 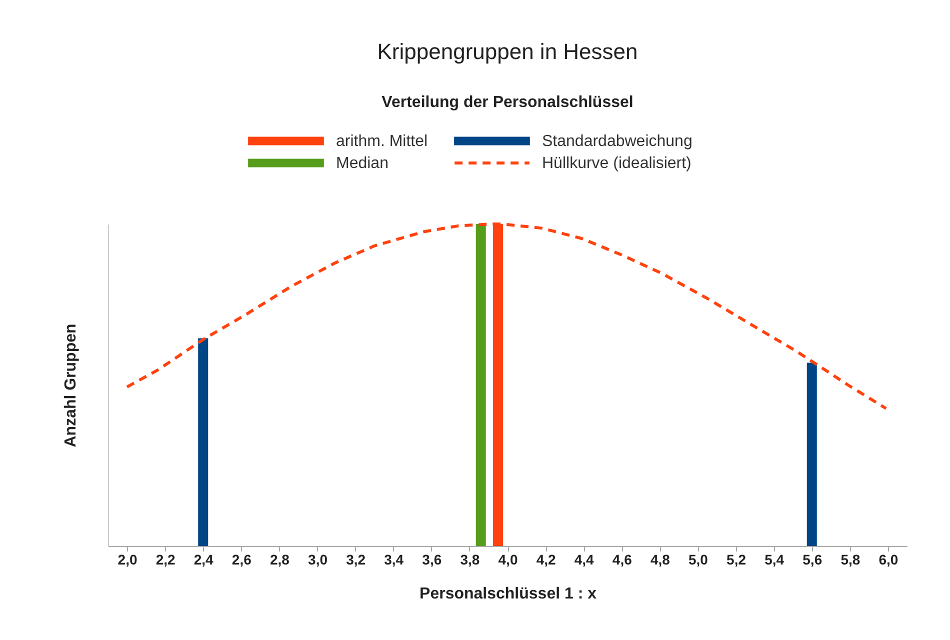 What do you see at coordinates (362, 163) in the screenshot?
I see `legend-label: Median` at bounding box center [362, 163].